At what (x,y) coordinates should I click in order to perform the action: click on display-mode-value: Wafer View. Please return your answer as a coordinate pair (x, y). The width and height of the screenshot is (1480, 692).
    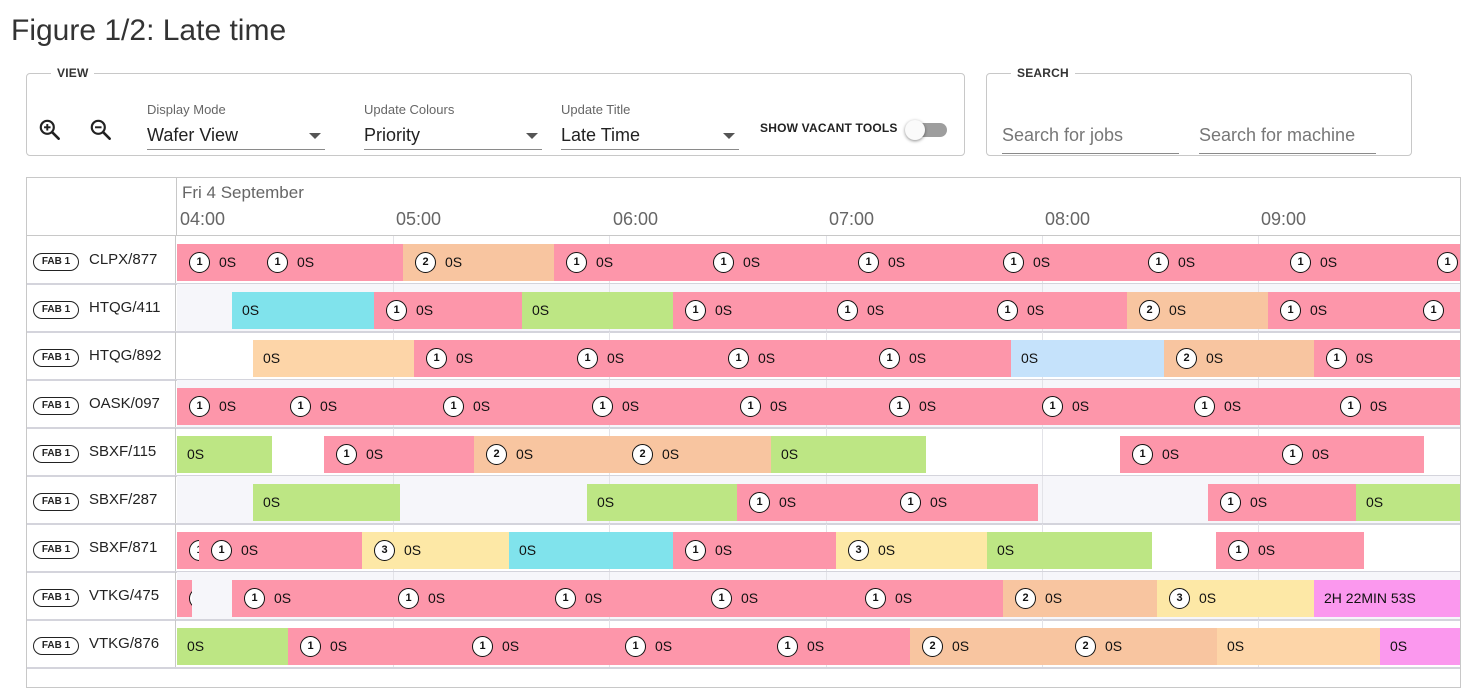
    Looking at the image, I should click on (193, 135).